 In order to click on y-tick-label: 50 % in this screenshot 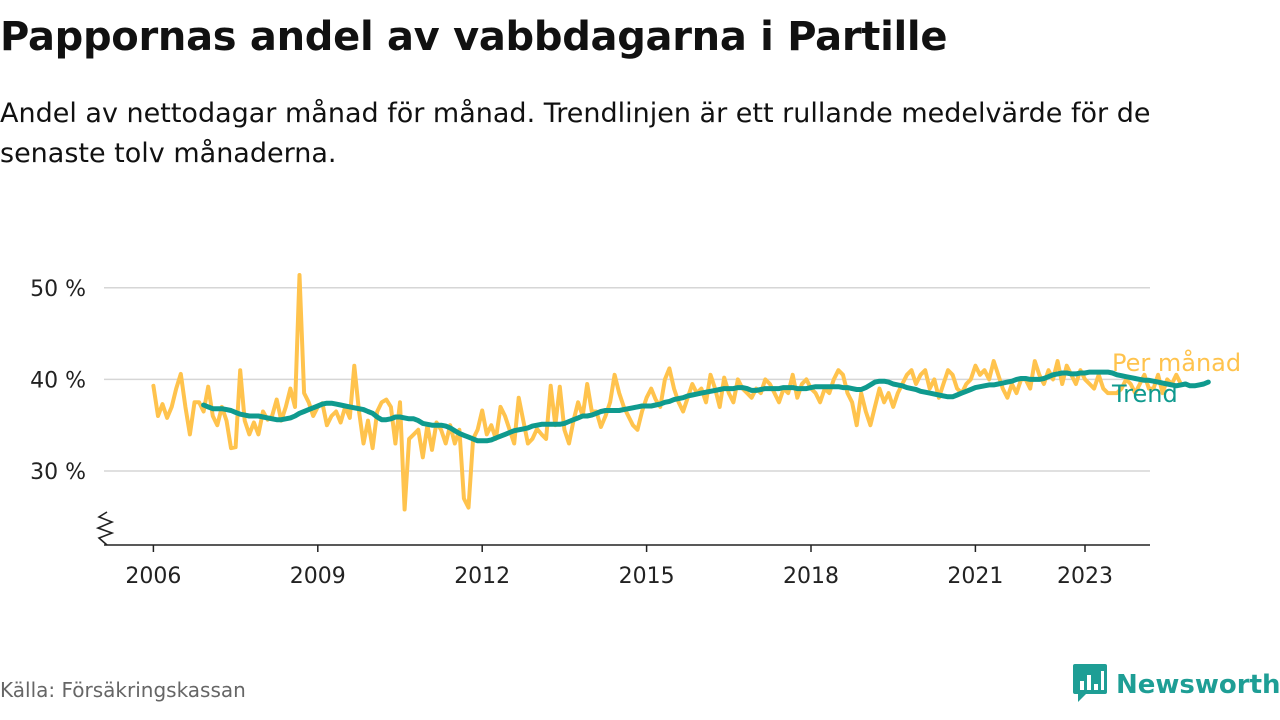, I will do `click(58, 289)`.